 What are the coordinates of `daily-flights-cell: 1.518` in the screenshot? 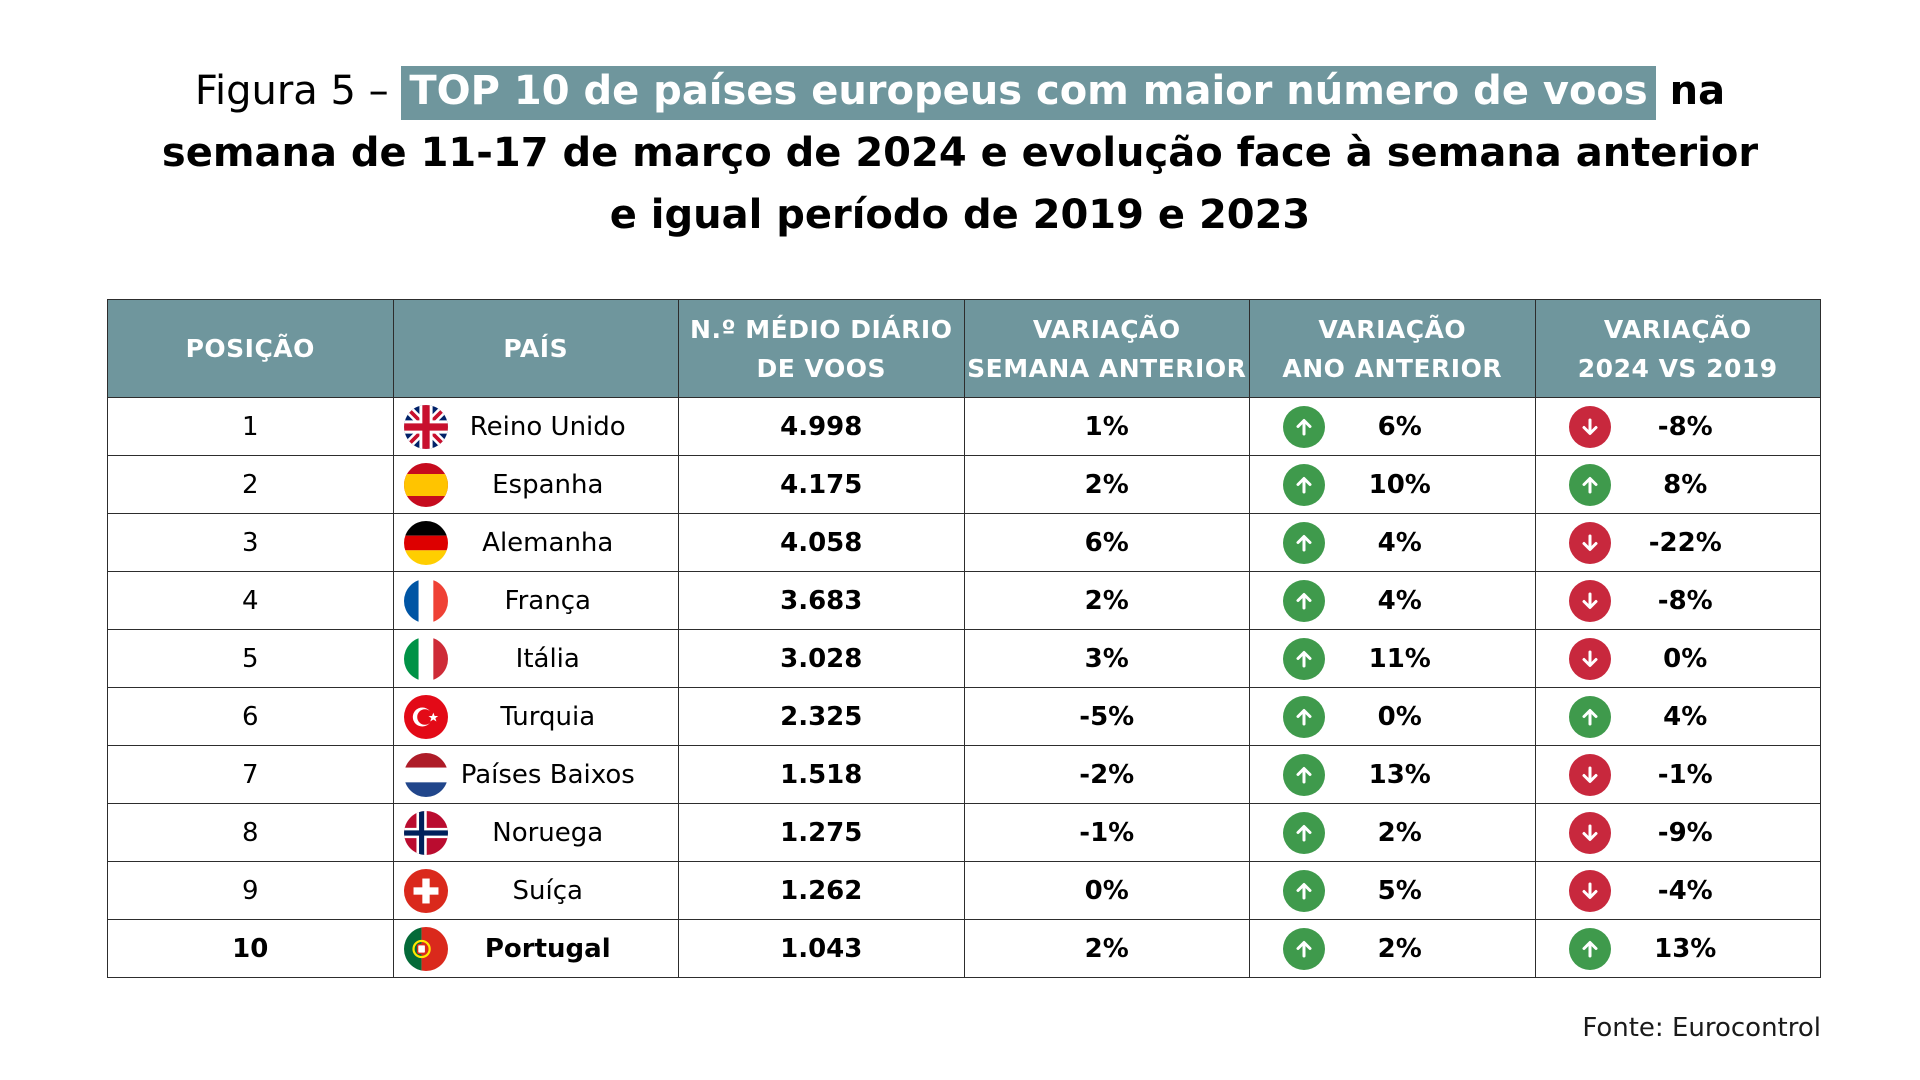 It's located at (821, 774).